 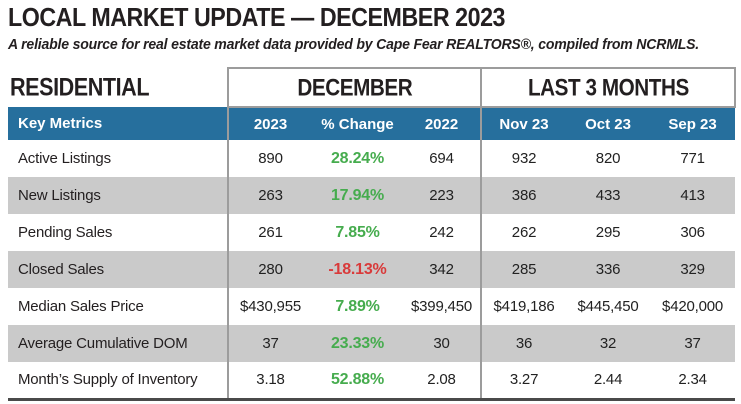 What do you see at coordinates (257, 18) in the screenshot?
I see `page-title: LOCAL MARKET UPDATE — DECEMBER 2023` at bounding box center [257, 18].